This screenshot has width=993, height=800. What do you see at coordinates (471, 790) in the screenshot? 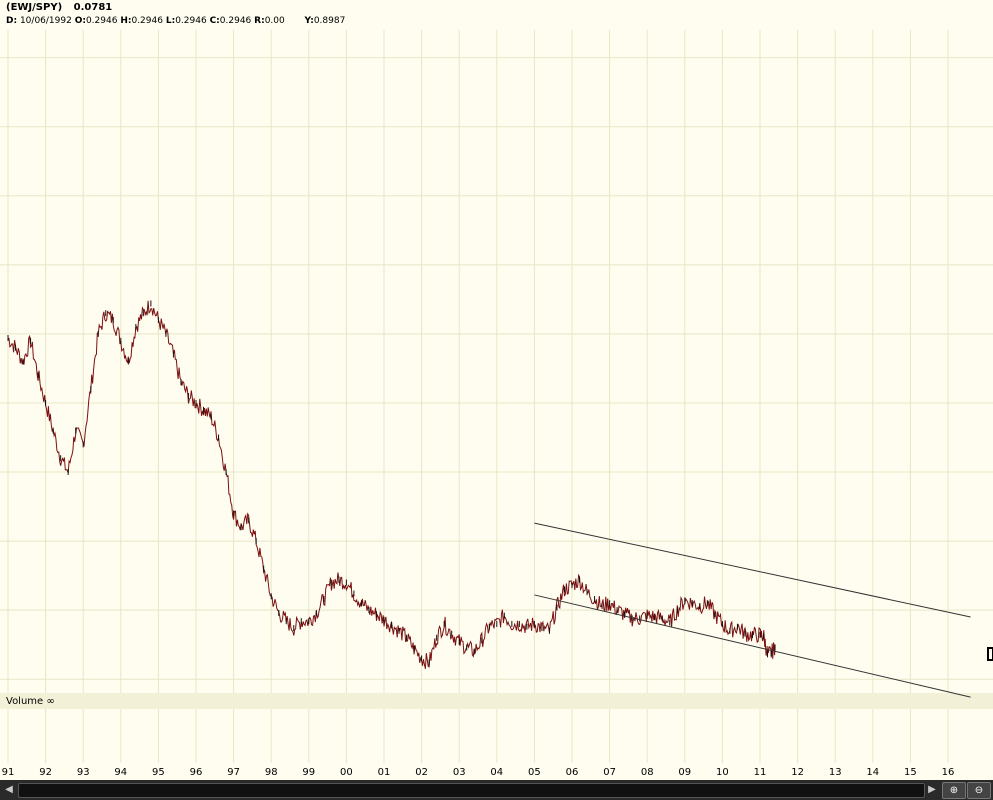
I see `horizontal-scrollbar` at bounding box center [471, 790].